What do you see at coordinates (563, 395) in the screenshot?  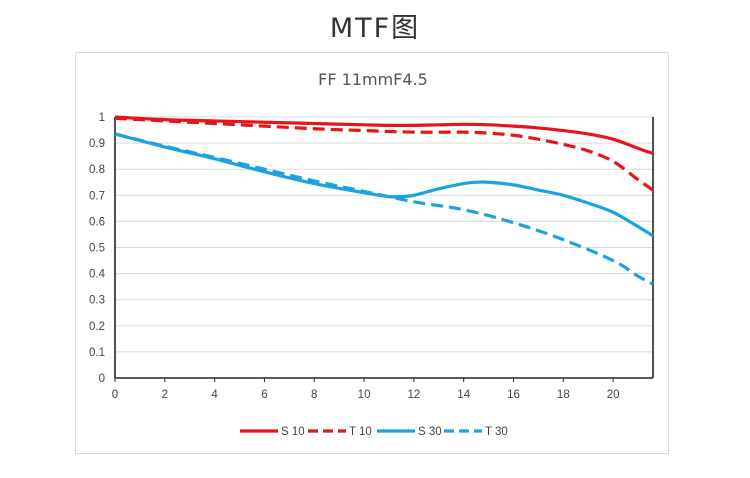 I see `x-tick-label: 18` at bounding box center [563, 395].